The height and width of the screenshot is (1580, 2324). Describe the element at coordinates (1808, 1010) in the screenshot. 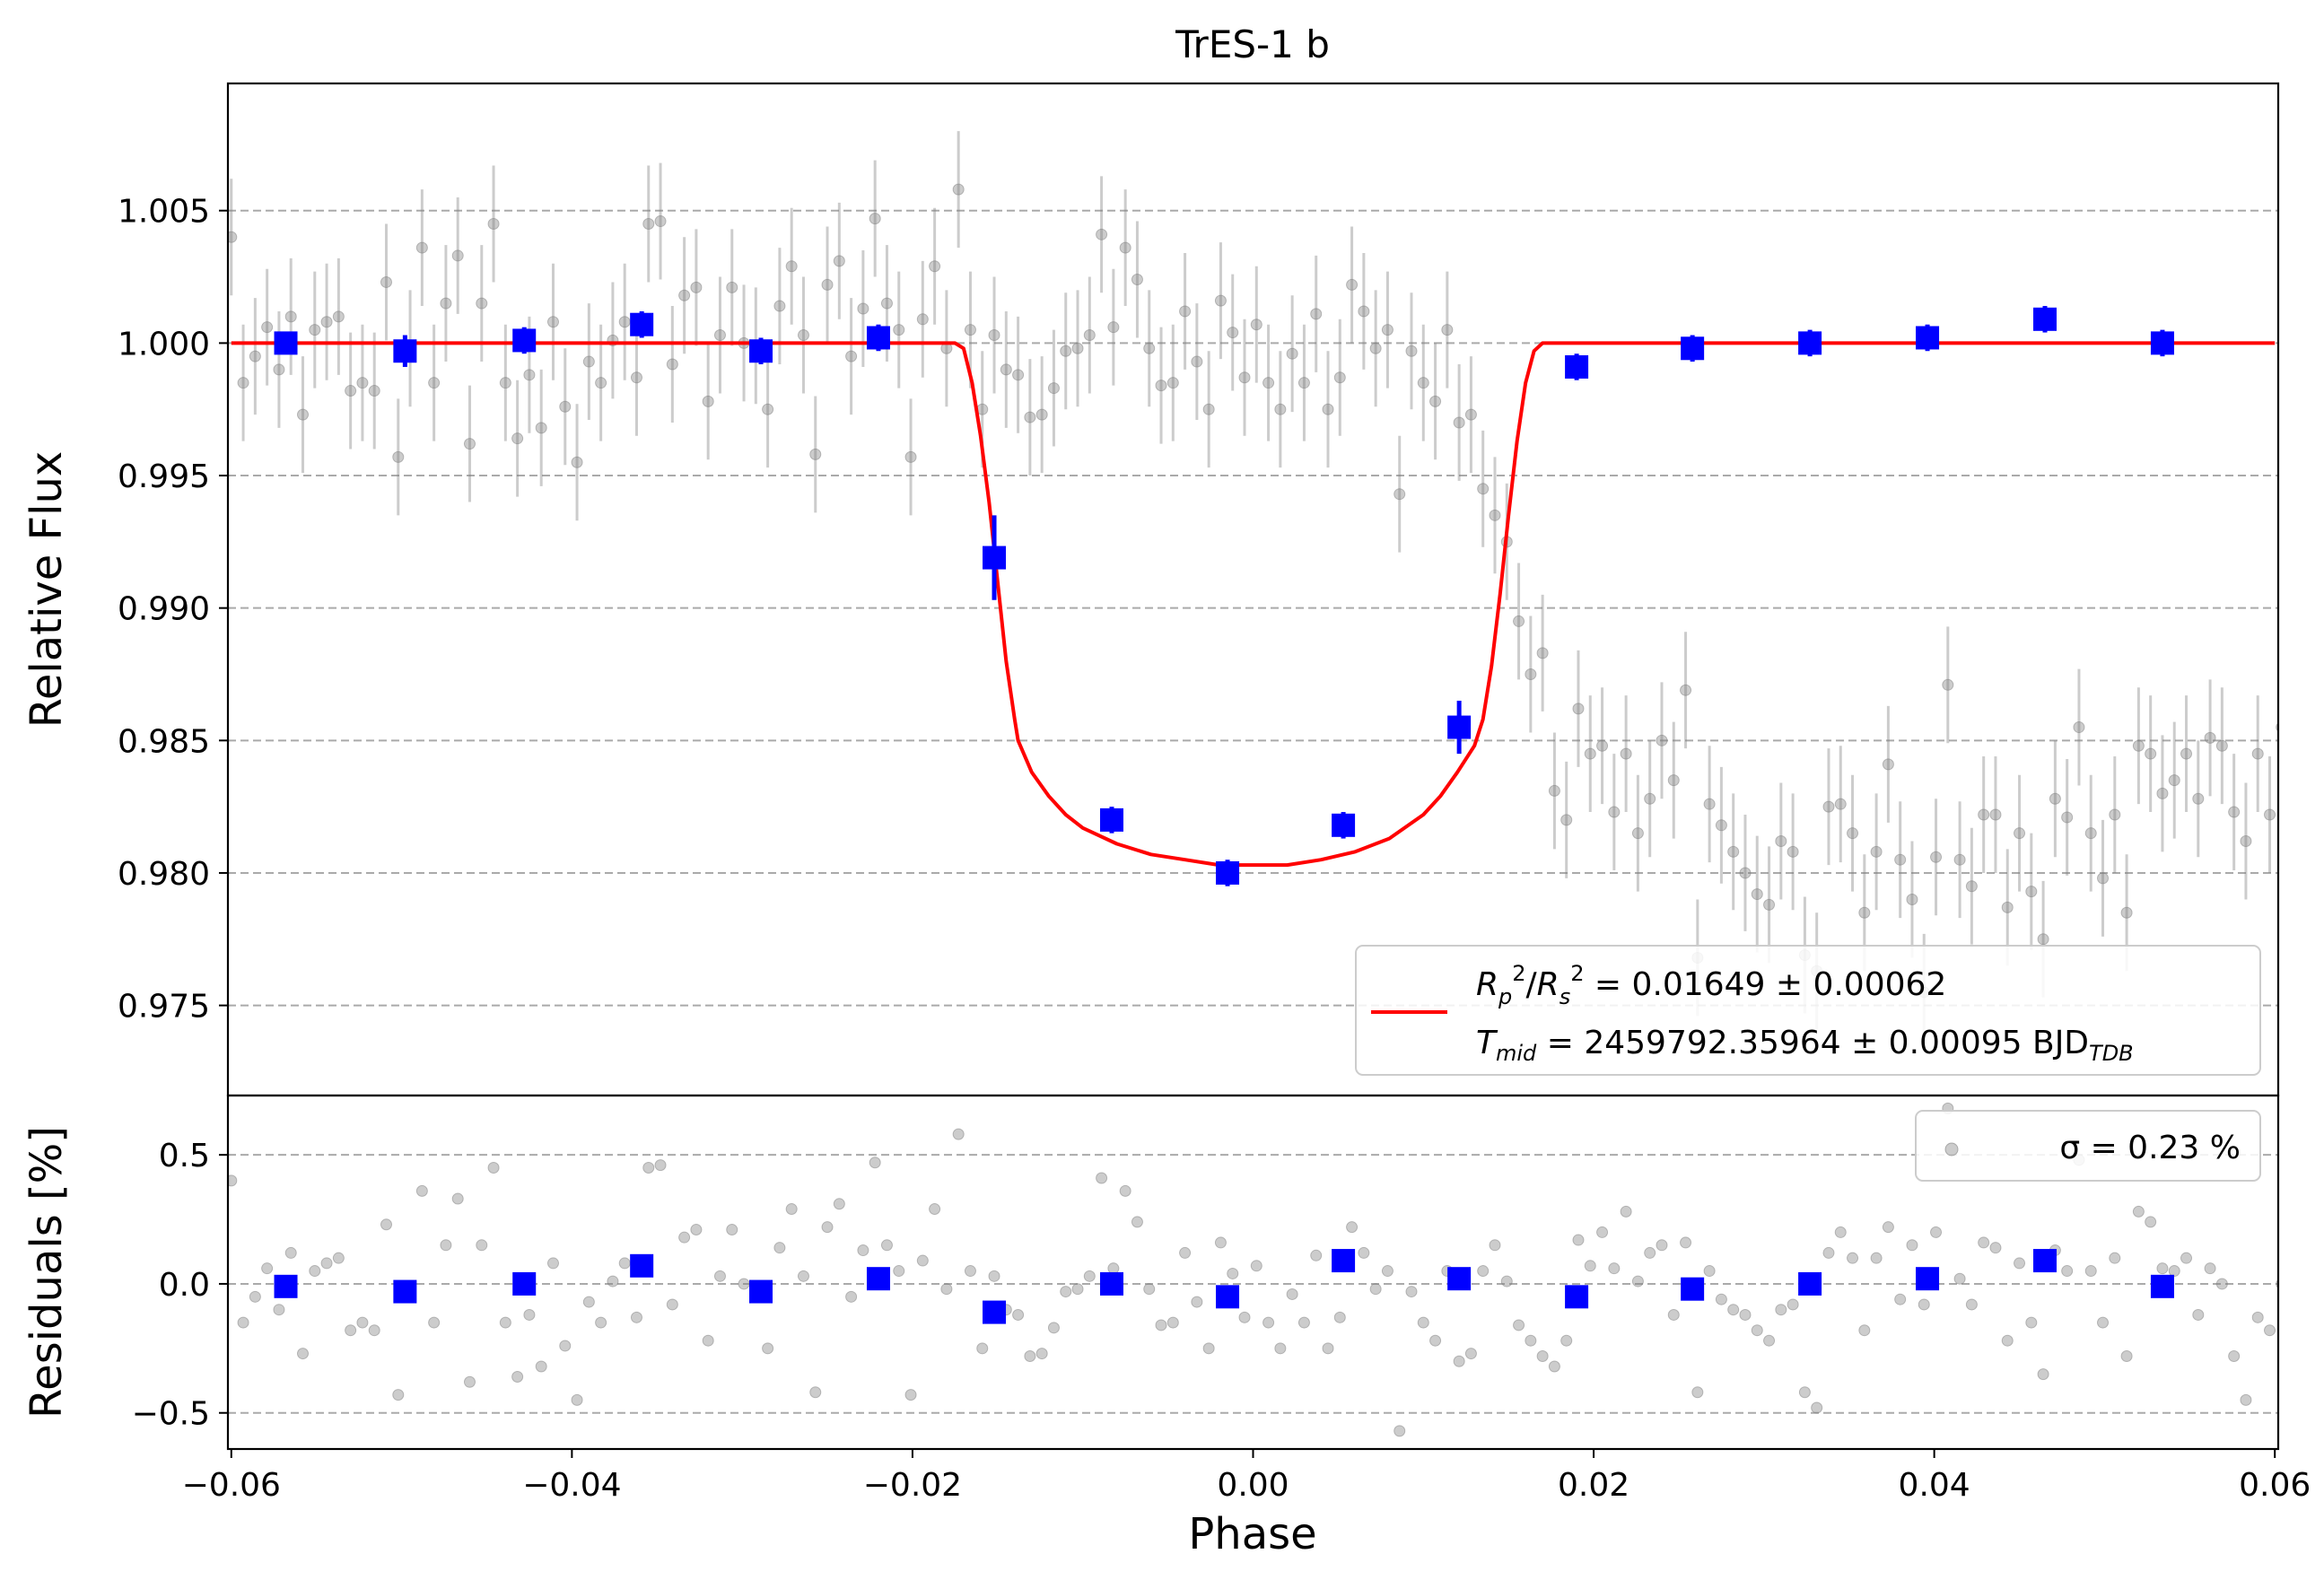

I see `flux-legend-box` at that location.